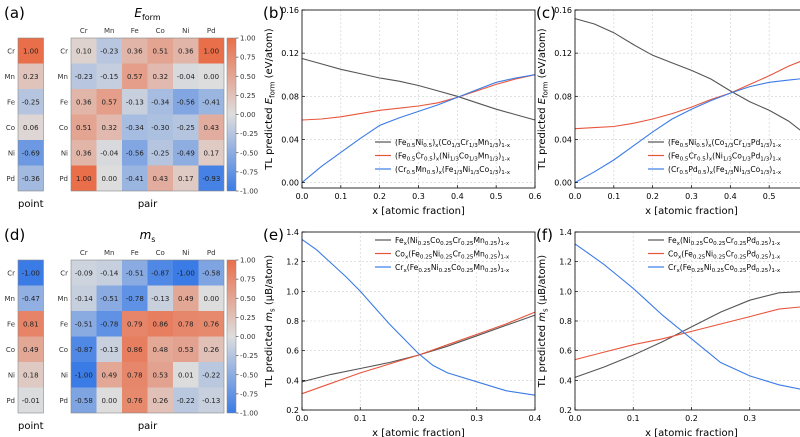  What do you see at coordinates (31, 153) in the screenshot?
I see `point-value: -0.69` at bounding box center [31, 153].